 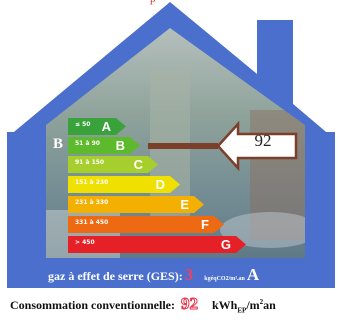 I want to click on energy-bar-range: 331 à 450, so click(x=92, y=222).